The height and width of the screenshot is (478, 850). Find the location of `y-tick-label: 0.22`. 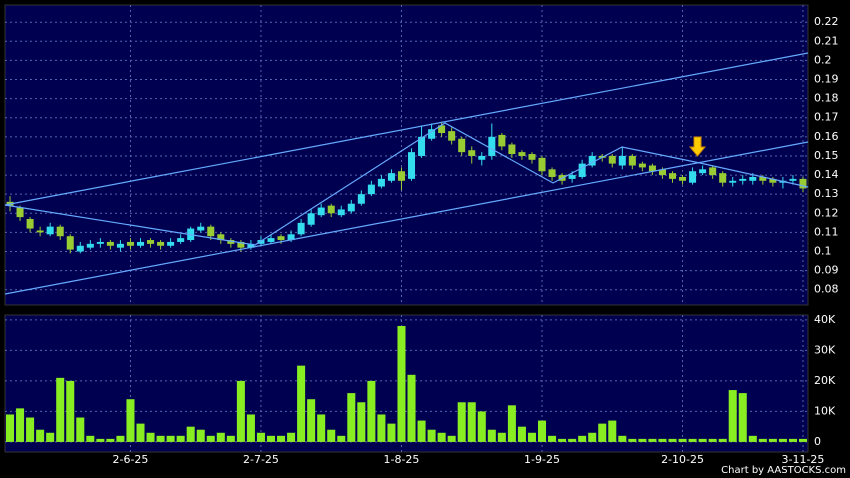

y-tick-label: 0.22 is located at coordinates (826, 21).